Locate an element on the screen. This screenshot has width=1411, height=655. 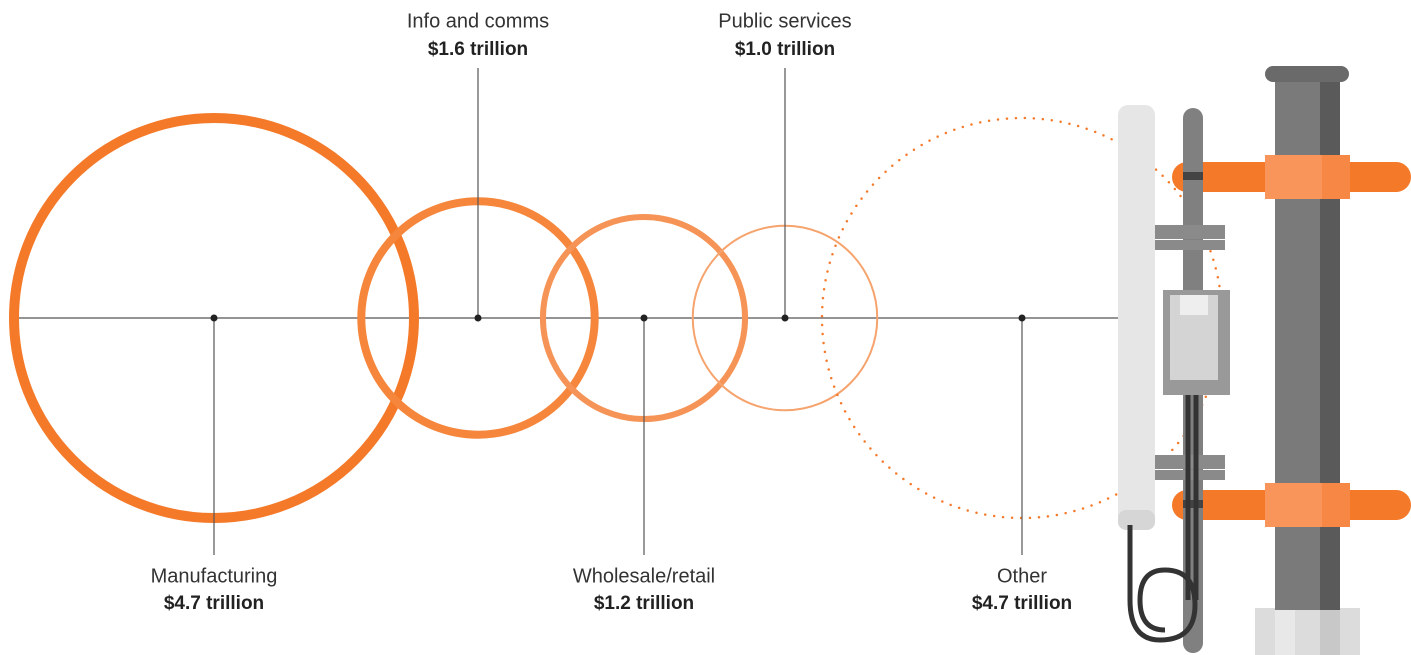
category-label: Other is located at coordinates (1022, 576).